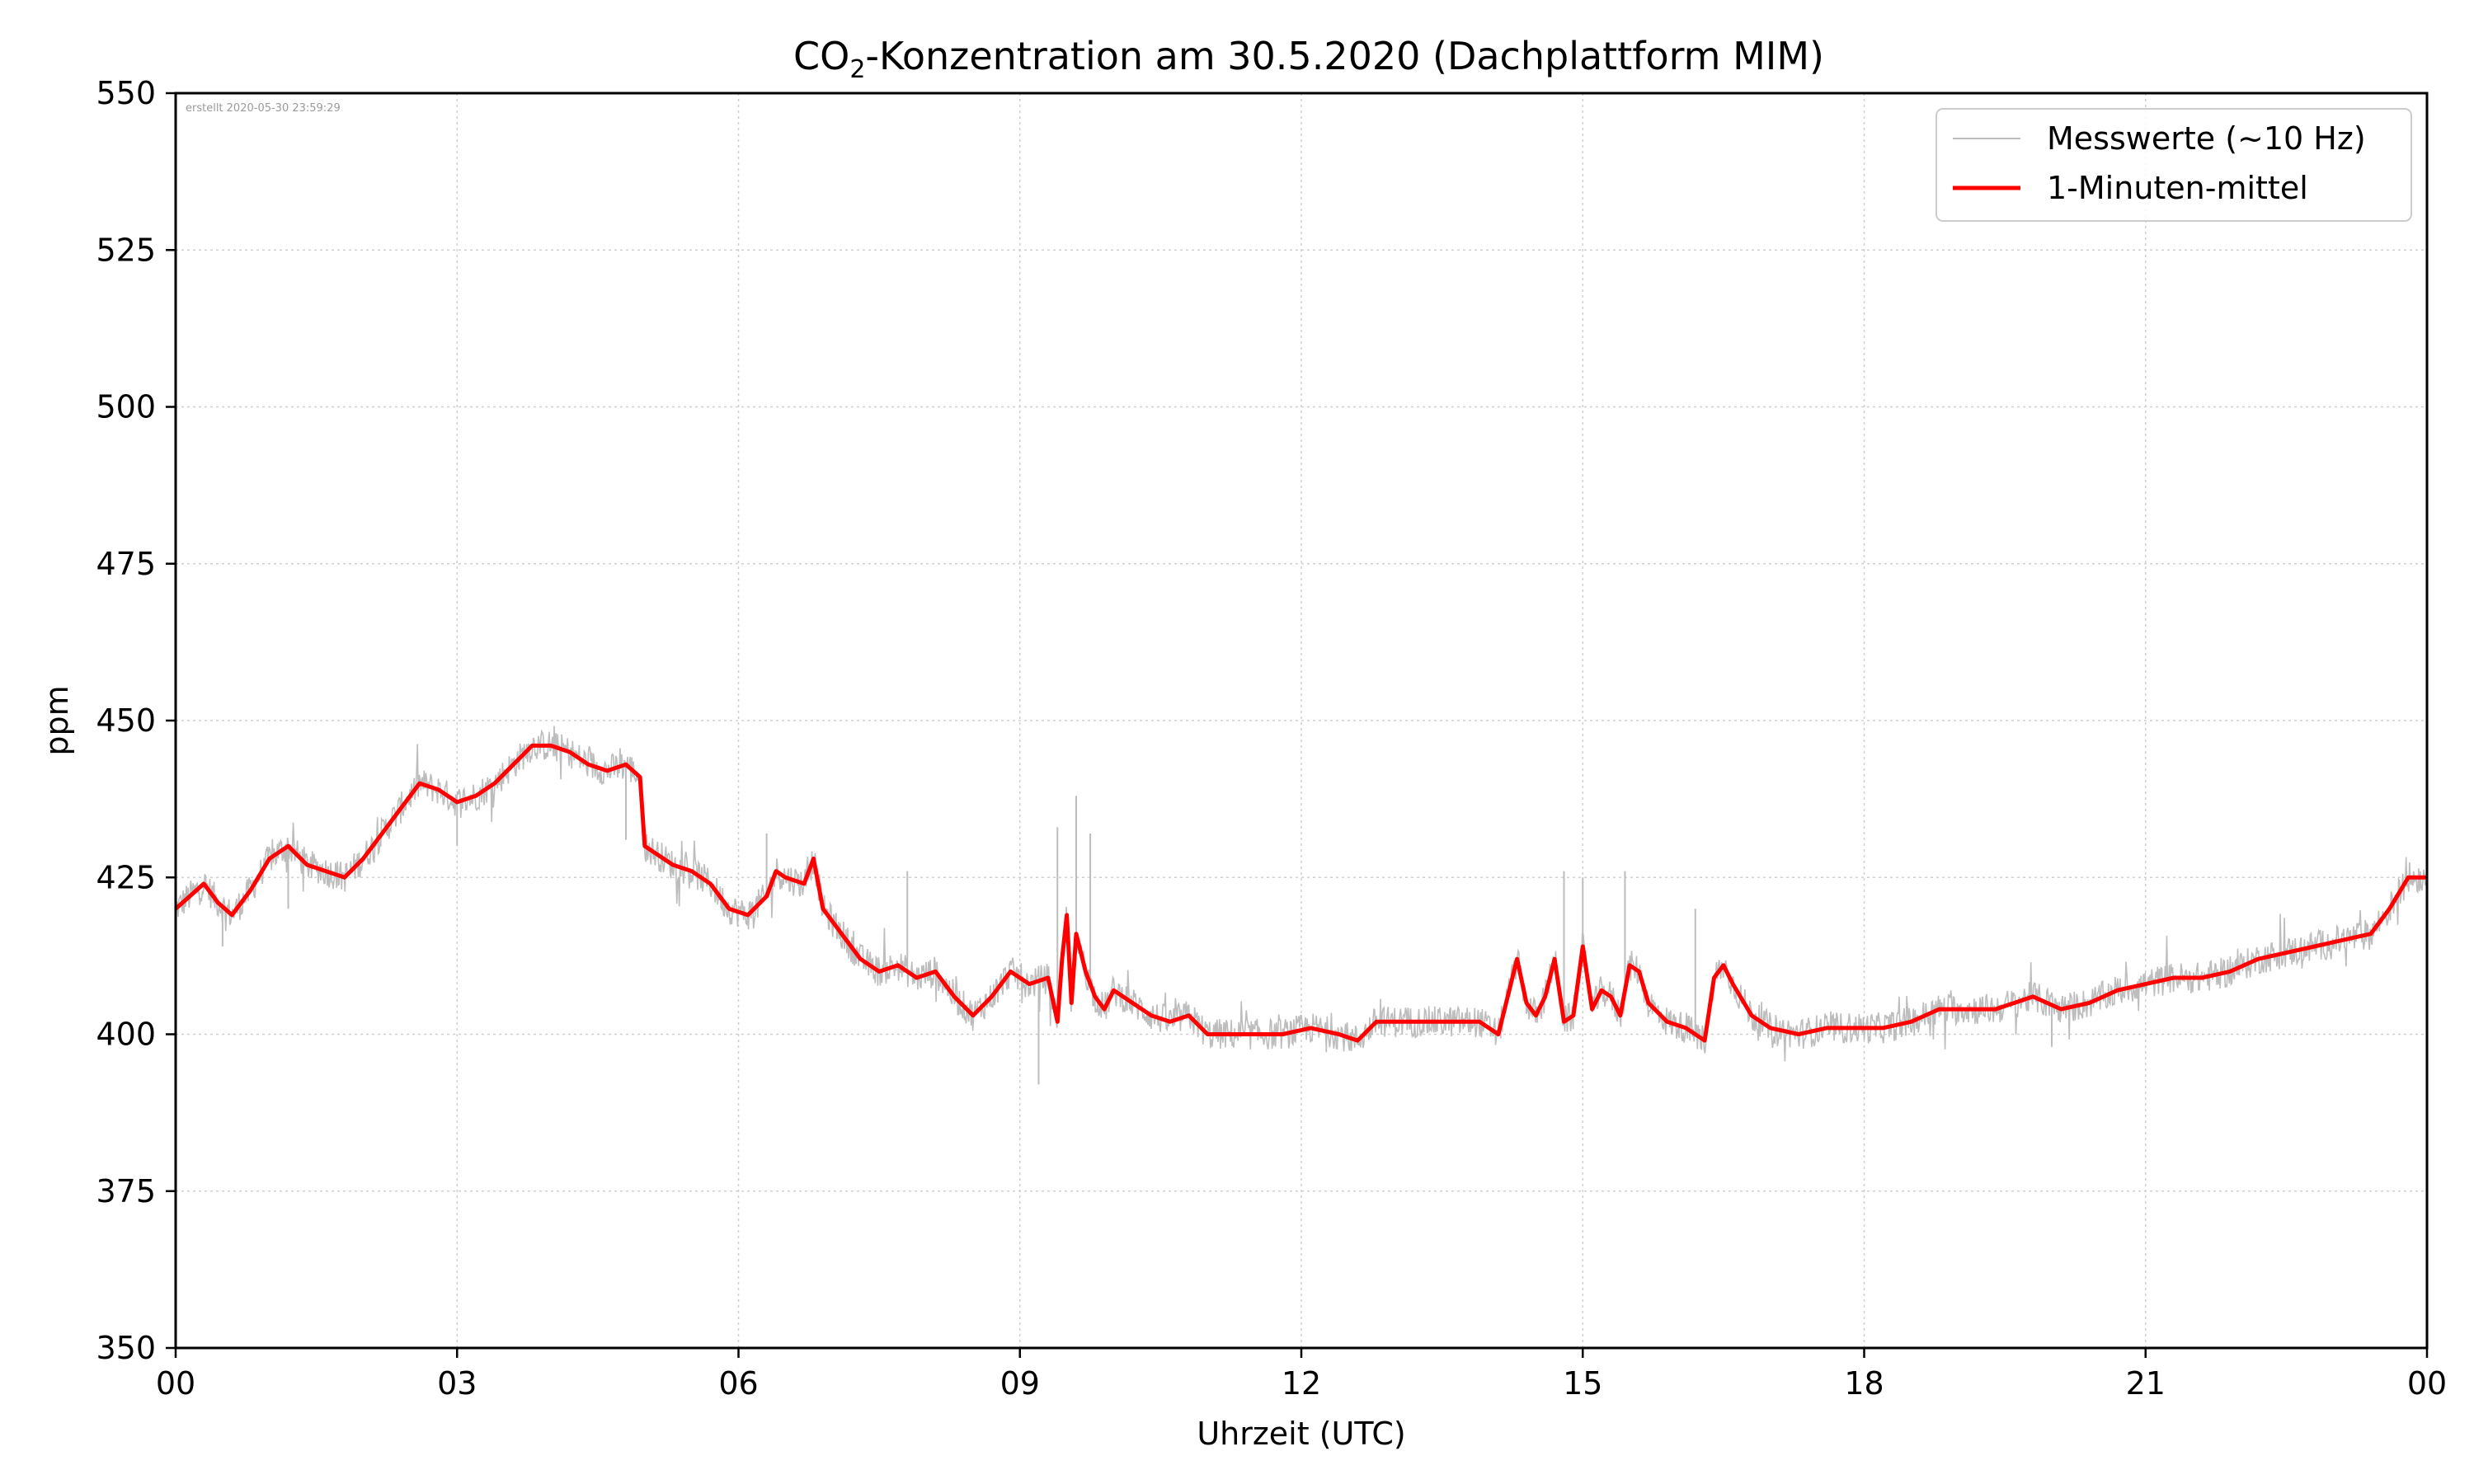  I want to click on x-tick-label: 12, so click(1301, 1383).